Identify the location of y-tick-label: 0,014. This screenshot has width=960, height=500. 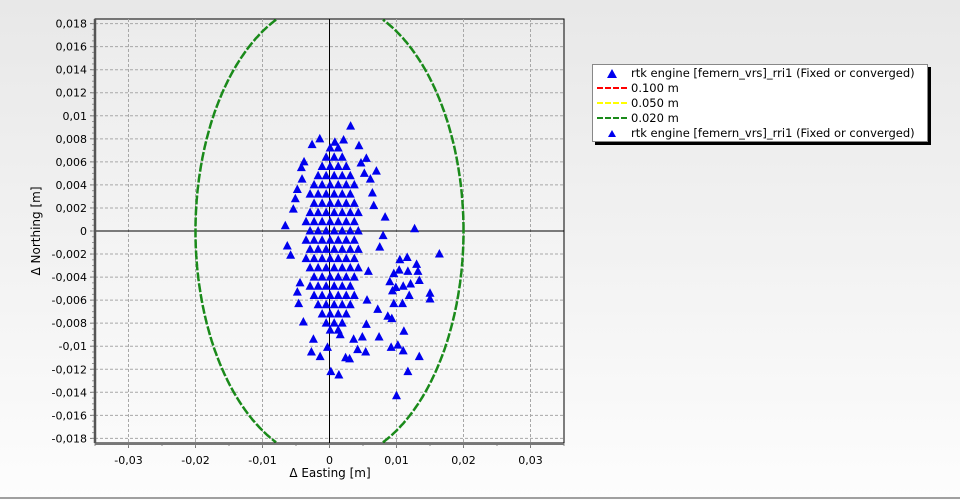
(72, 70).